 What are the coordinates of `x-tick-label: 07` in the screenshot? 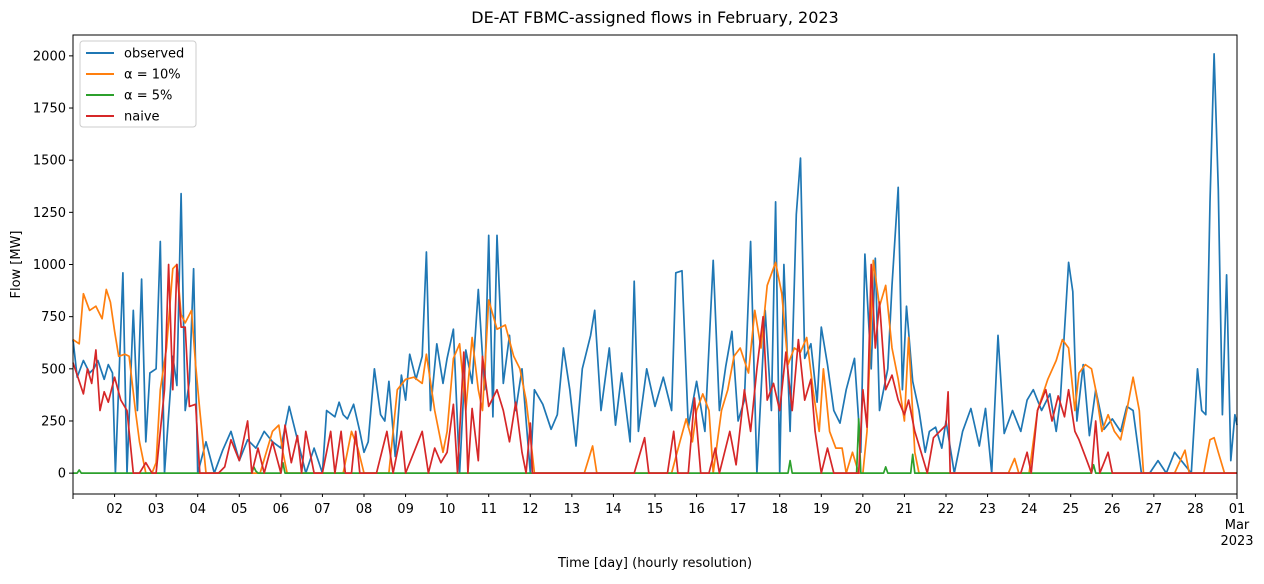 It's located at (322, 509).